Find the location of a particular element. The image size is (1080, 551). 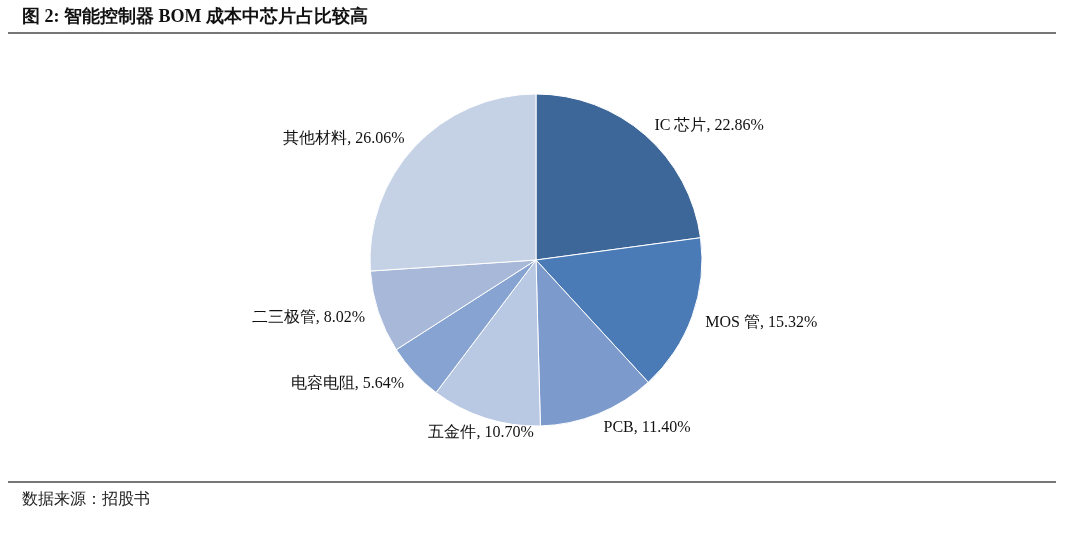

slice-label: 五金件, 10.70% is located at coordinates (481, 431).